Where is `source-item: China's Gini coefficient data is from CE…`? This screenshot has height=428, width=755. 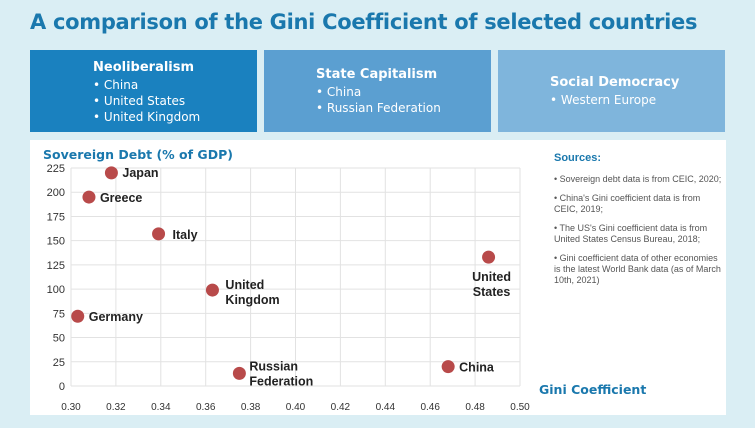 source-item: China's Gini coefficient data is from CE… is located at coordinates (639, 204).